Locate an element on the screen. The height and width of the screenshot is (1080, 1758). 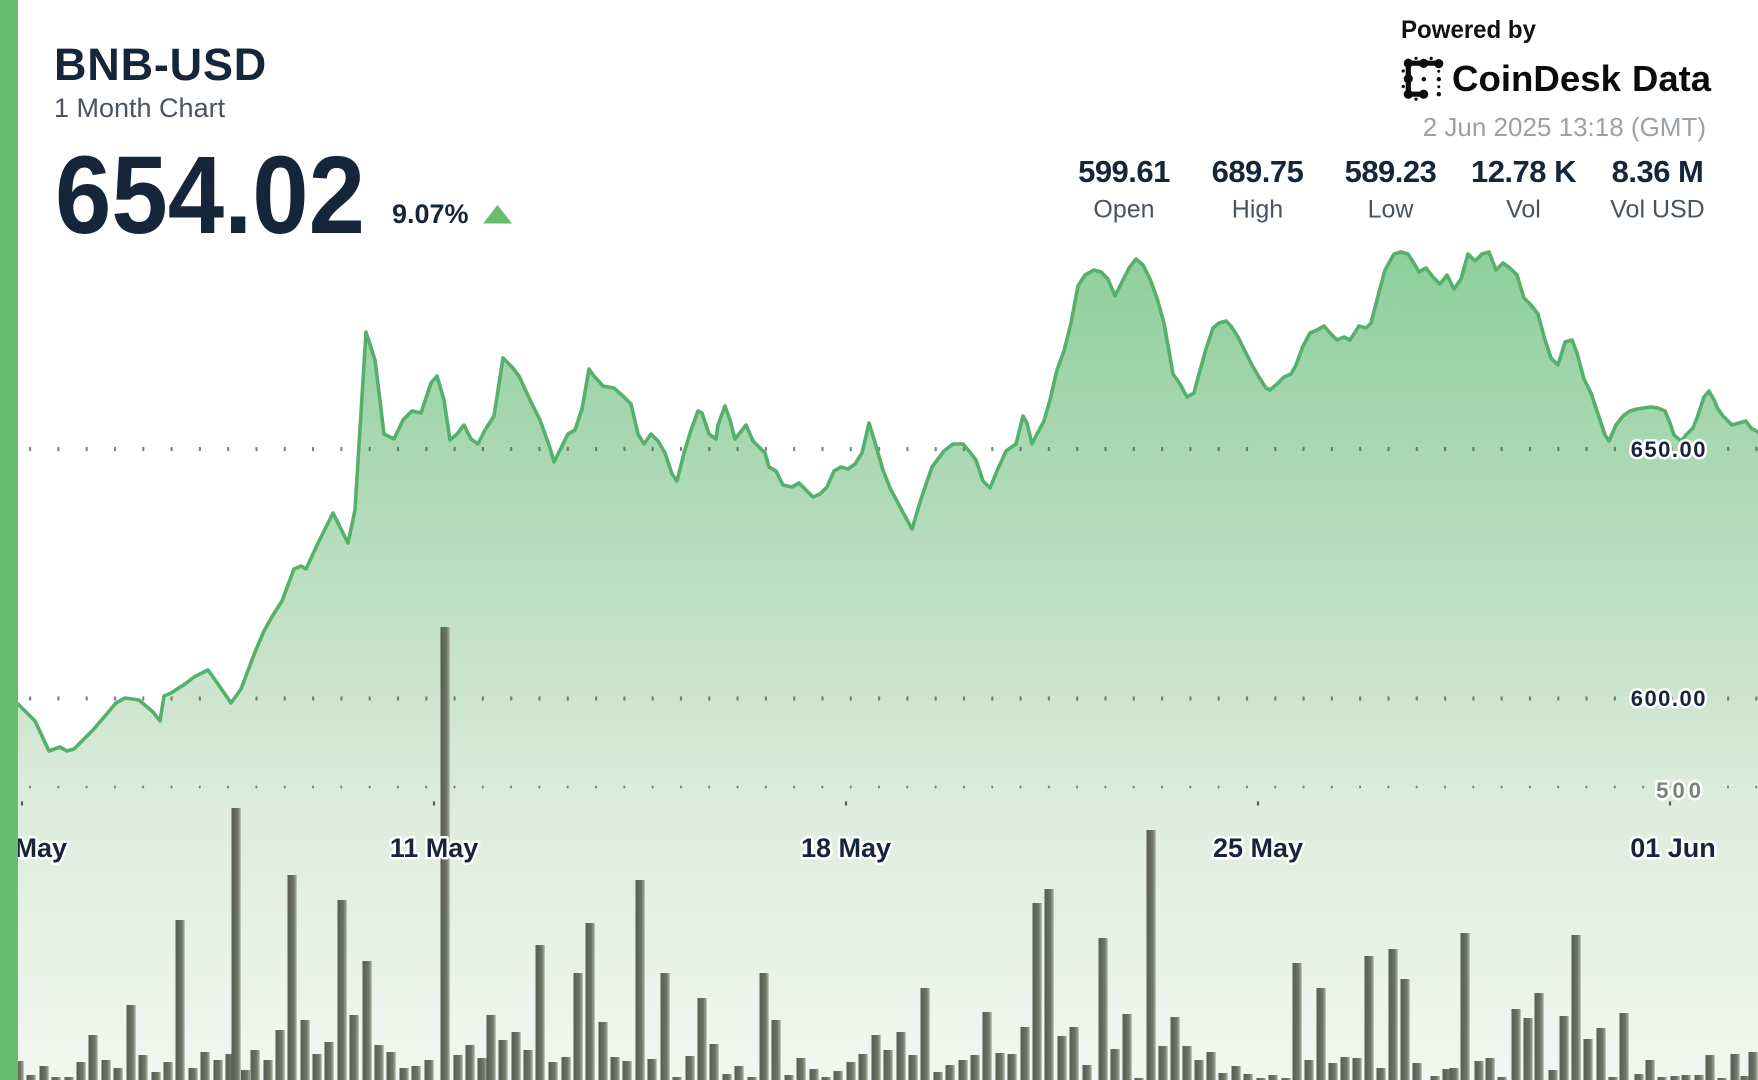
svg-text: 11 May is located at coordinates (434, 848).